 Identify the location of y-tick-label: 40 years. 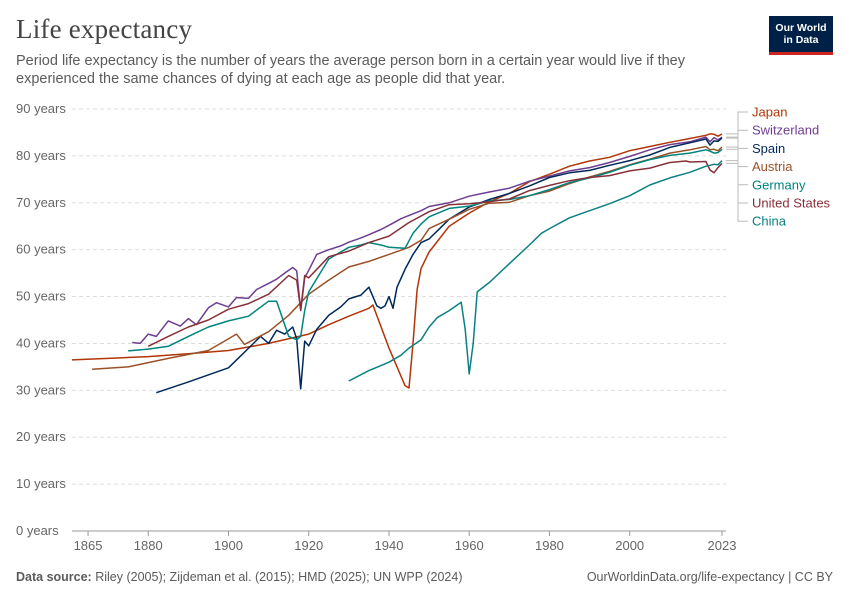
(41, 342).